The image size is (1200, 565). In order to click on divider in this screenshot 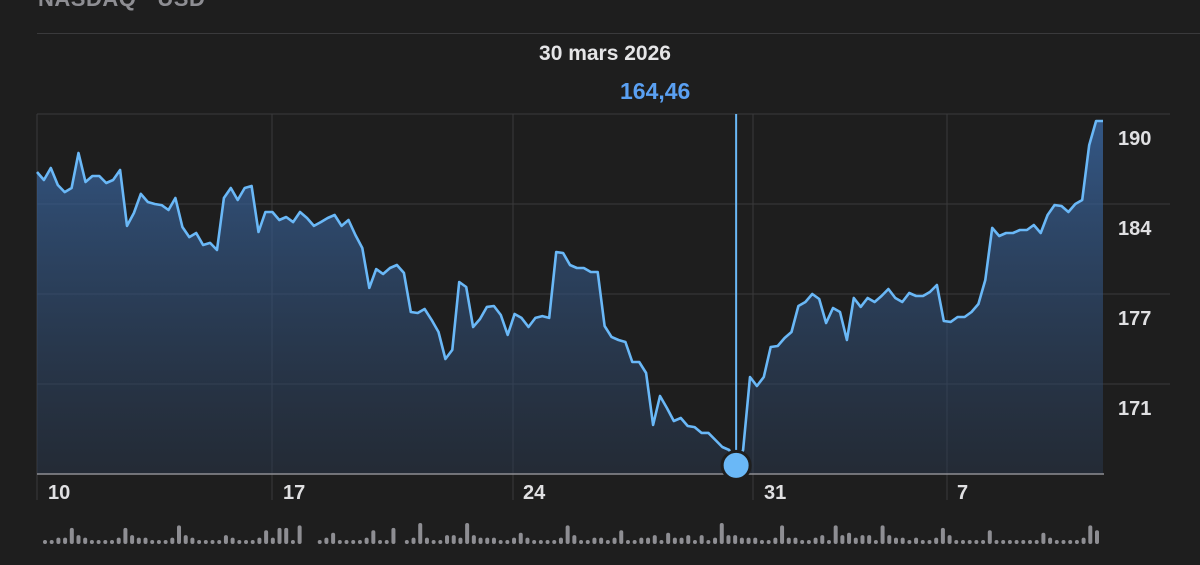, I will do `click(618, 33)`.